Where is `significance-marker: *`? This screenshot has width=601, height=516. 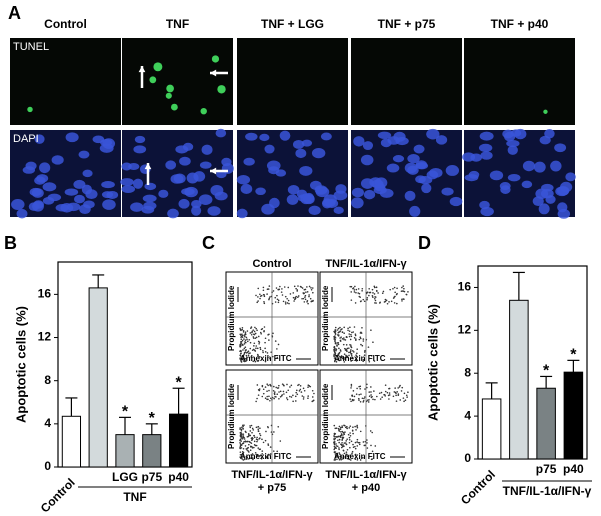 significance-marker: * is located at coordinates (178, 382).